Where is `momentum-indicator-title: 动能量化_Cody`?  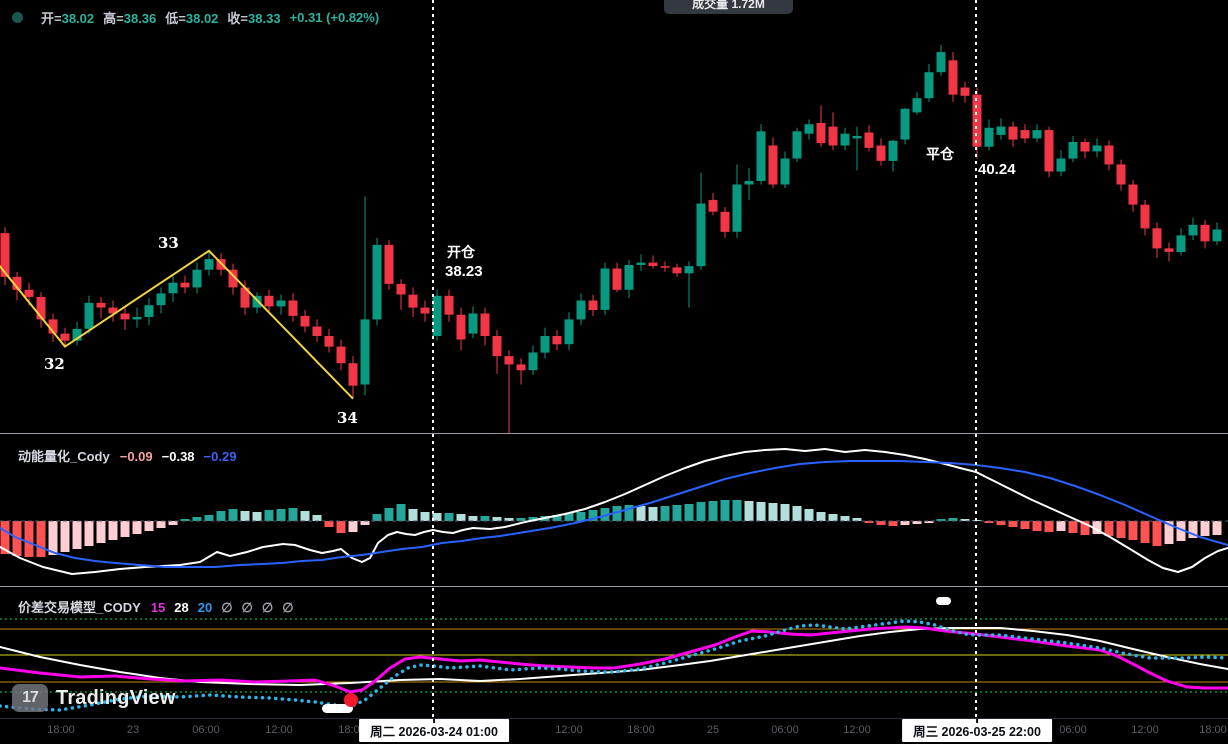 momentum-indicator-title: 动能量化_Cody is located at coordinates (64, 456).